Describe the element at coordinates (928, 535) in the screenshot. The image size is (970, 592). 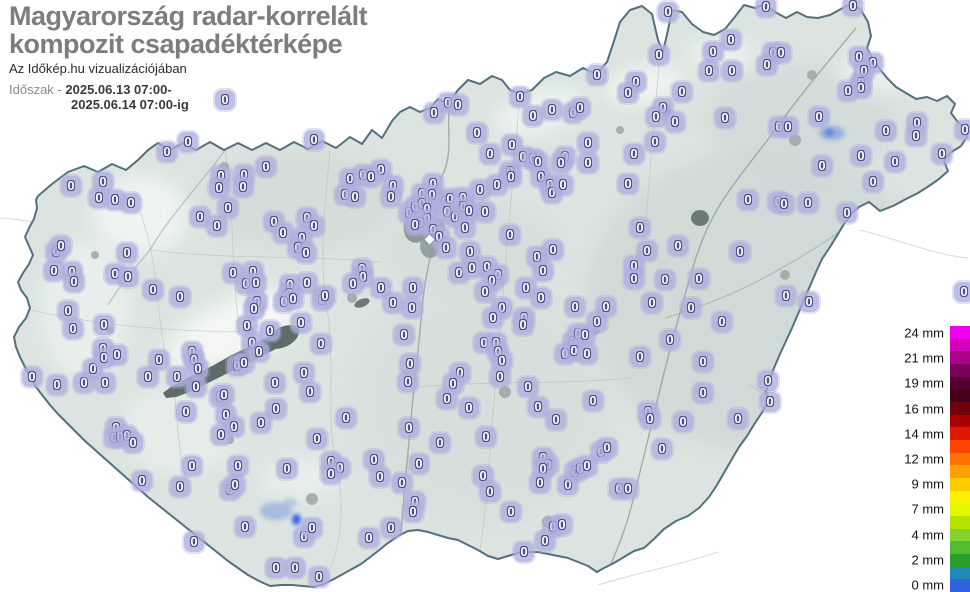
I see `legend-label: 4 mm` at that location.